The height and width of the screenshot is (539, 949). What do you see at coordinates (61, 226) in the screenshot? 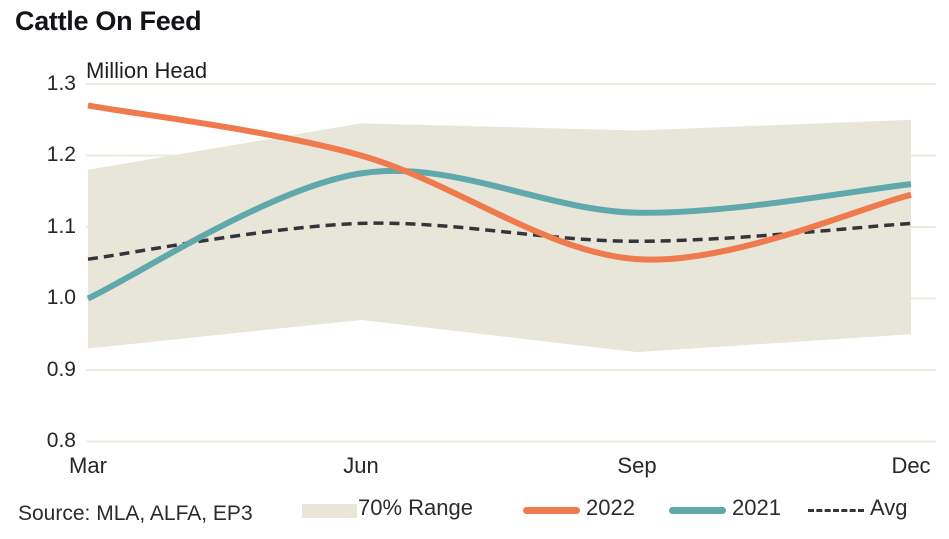
I see `y-tick-1.1: 1.1` at bounding box center [61, 226].